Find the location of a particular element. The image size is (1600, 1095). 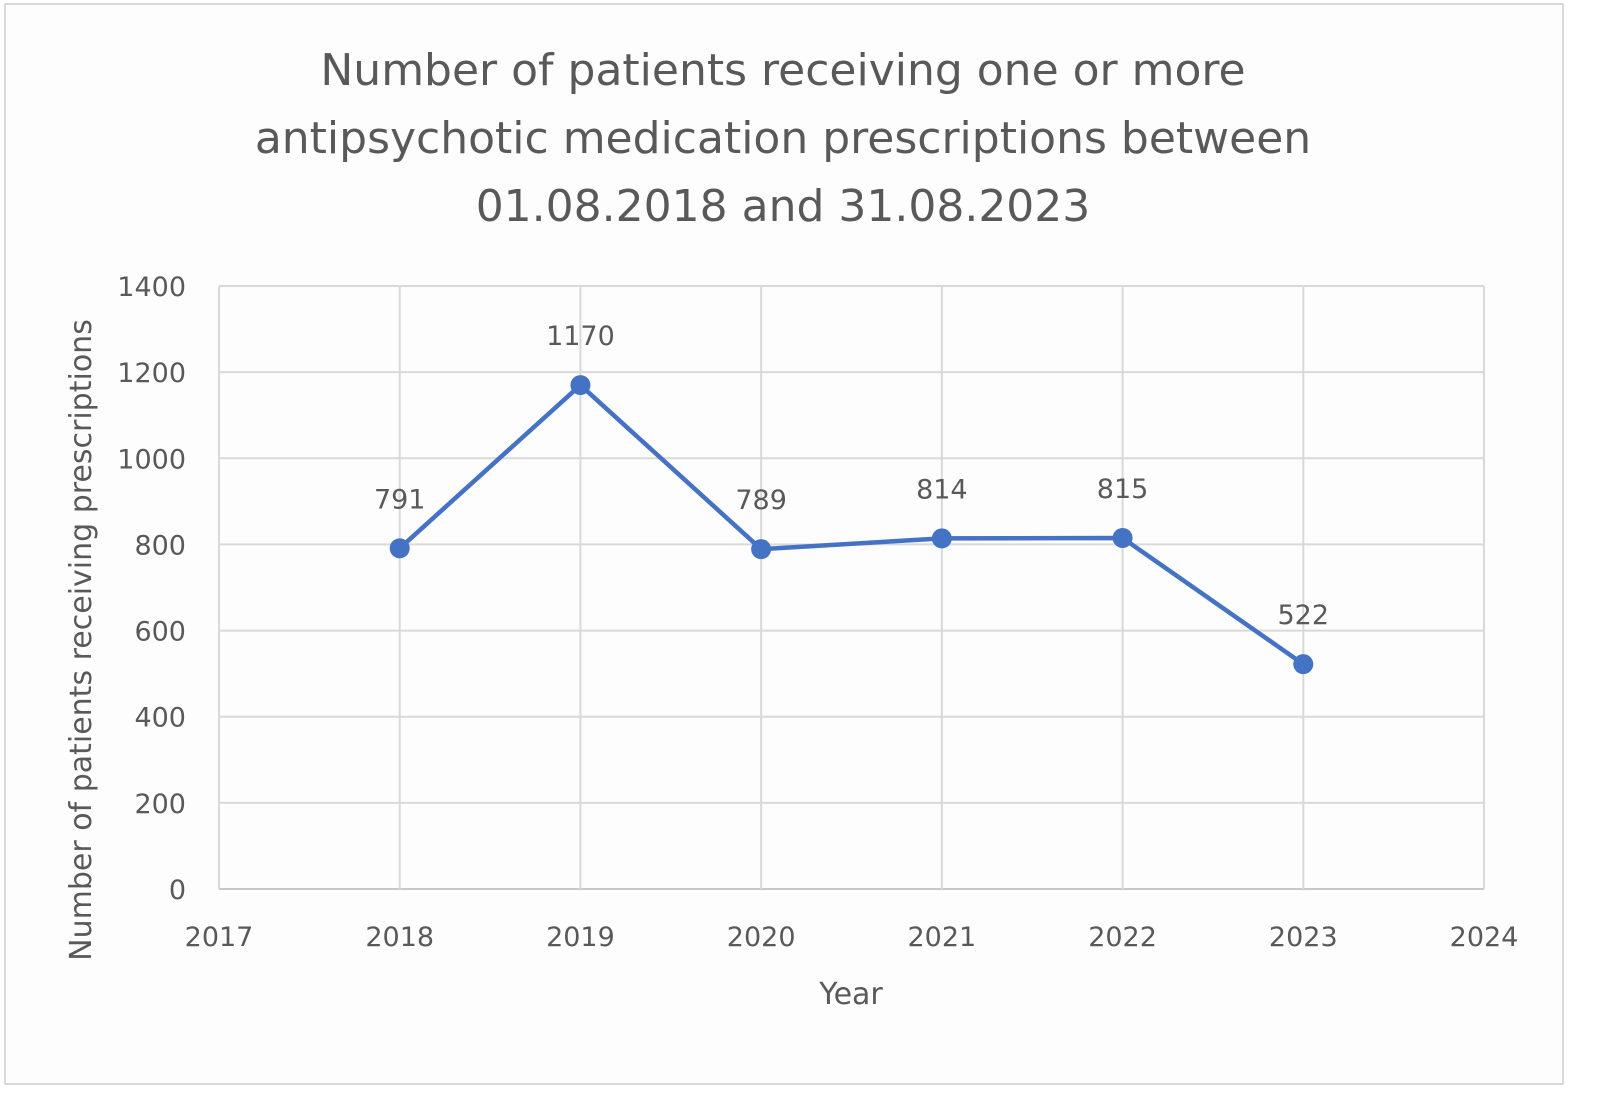

x-tick-label: 2019 is located at coordinates (580, 937).